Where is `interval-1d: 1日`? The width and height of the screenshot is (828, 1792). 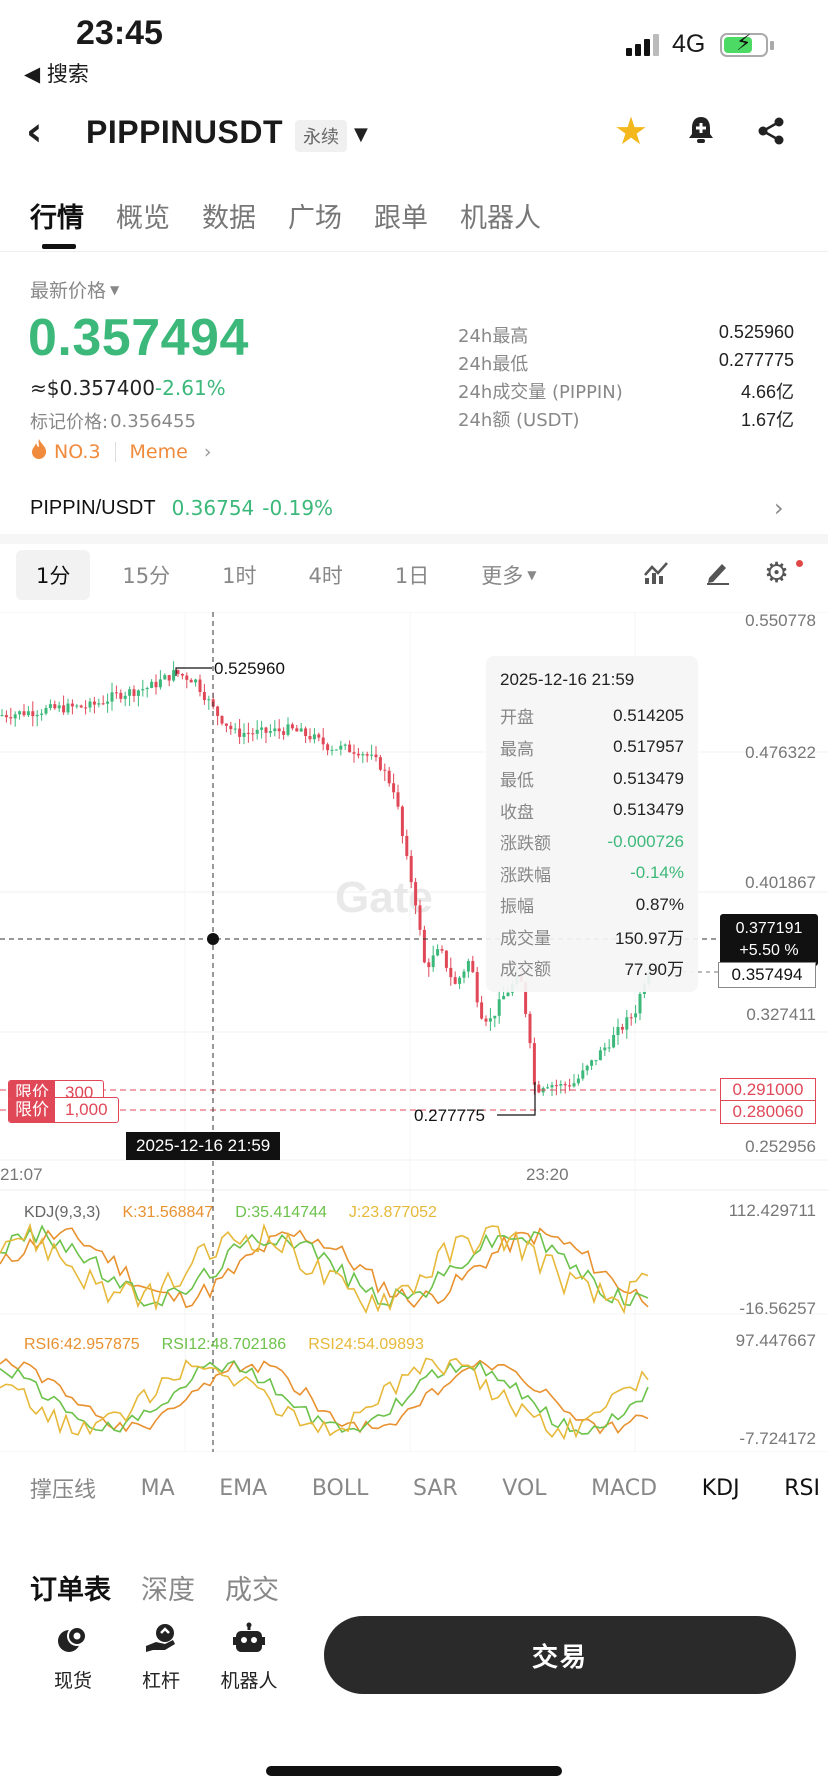 interval-1d: 1日 is located at coordinates (412, 576).